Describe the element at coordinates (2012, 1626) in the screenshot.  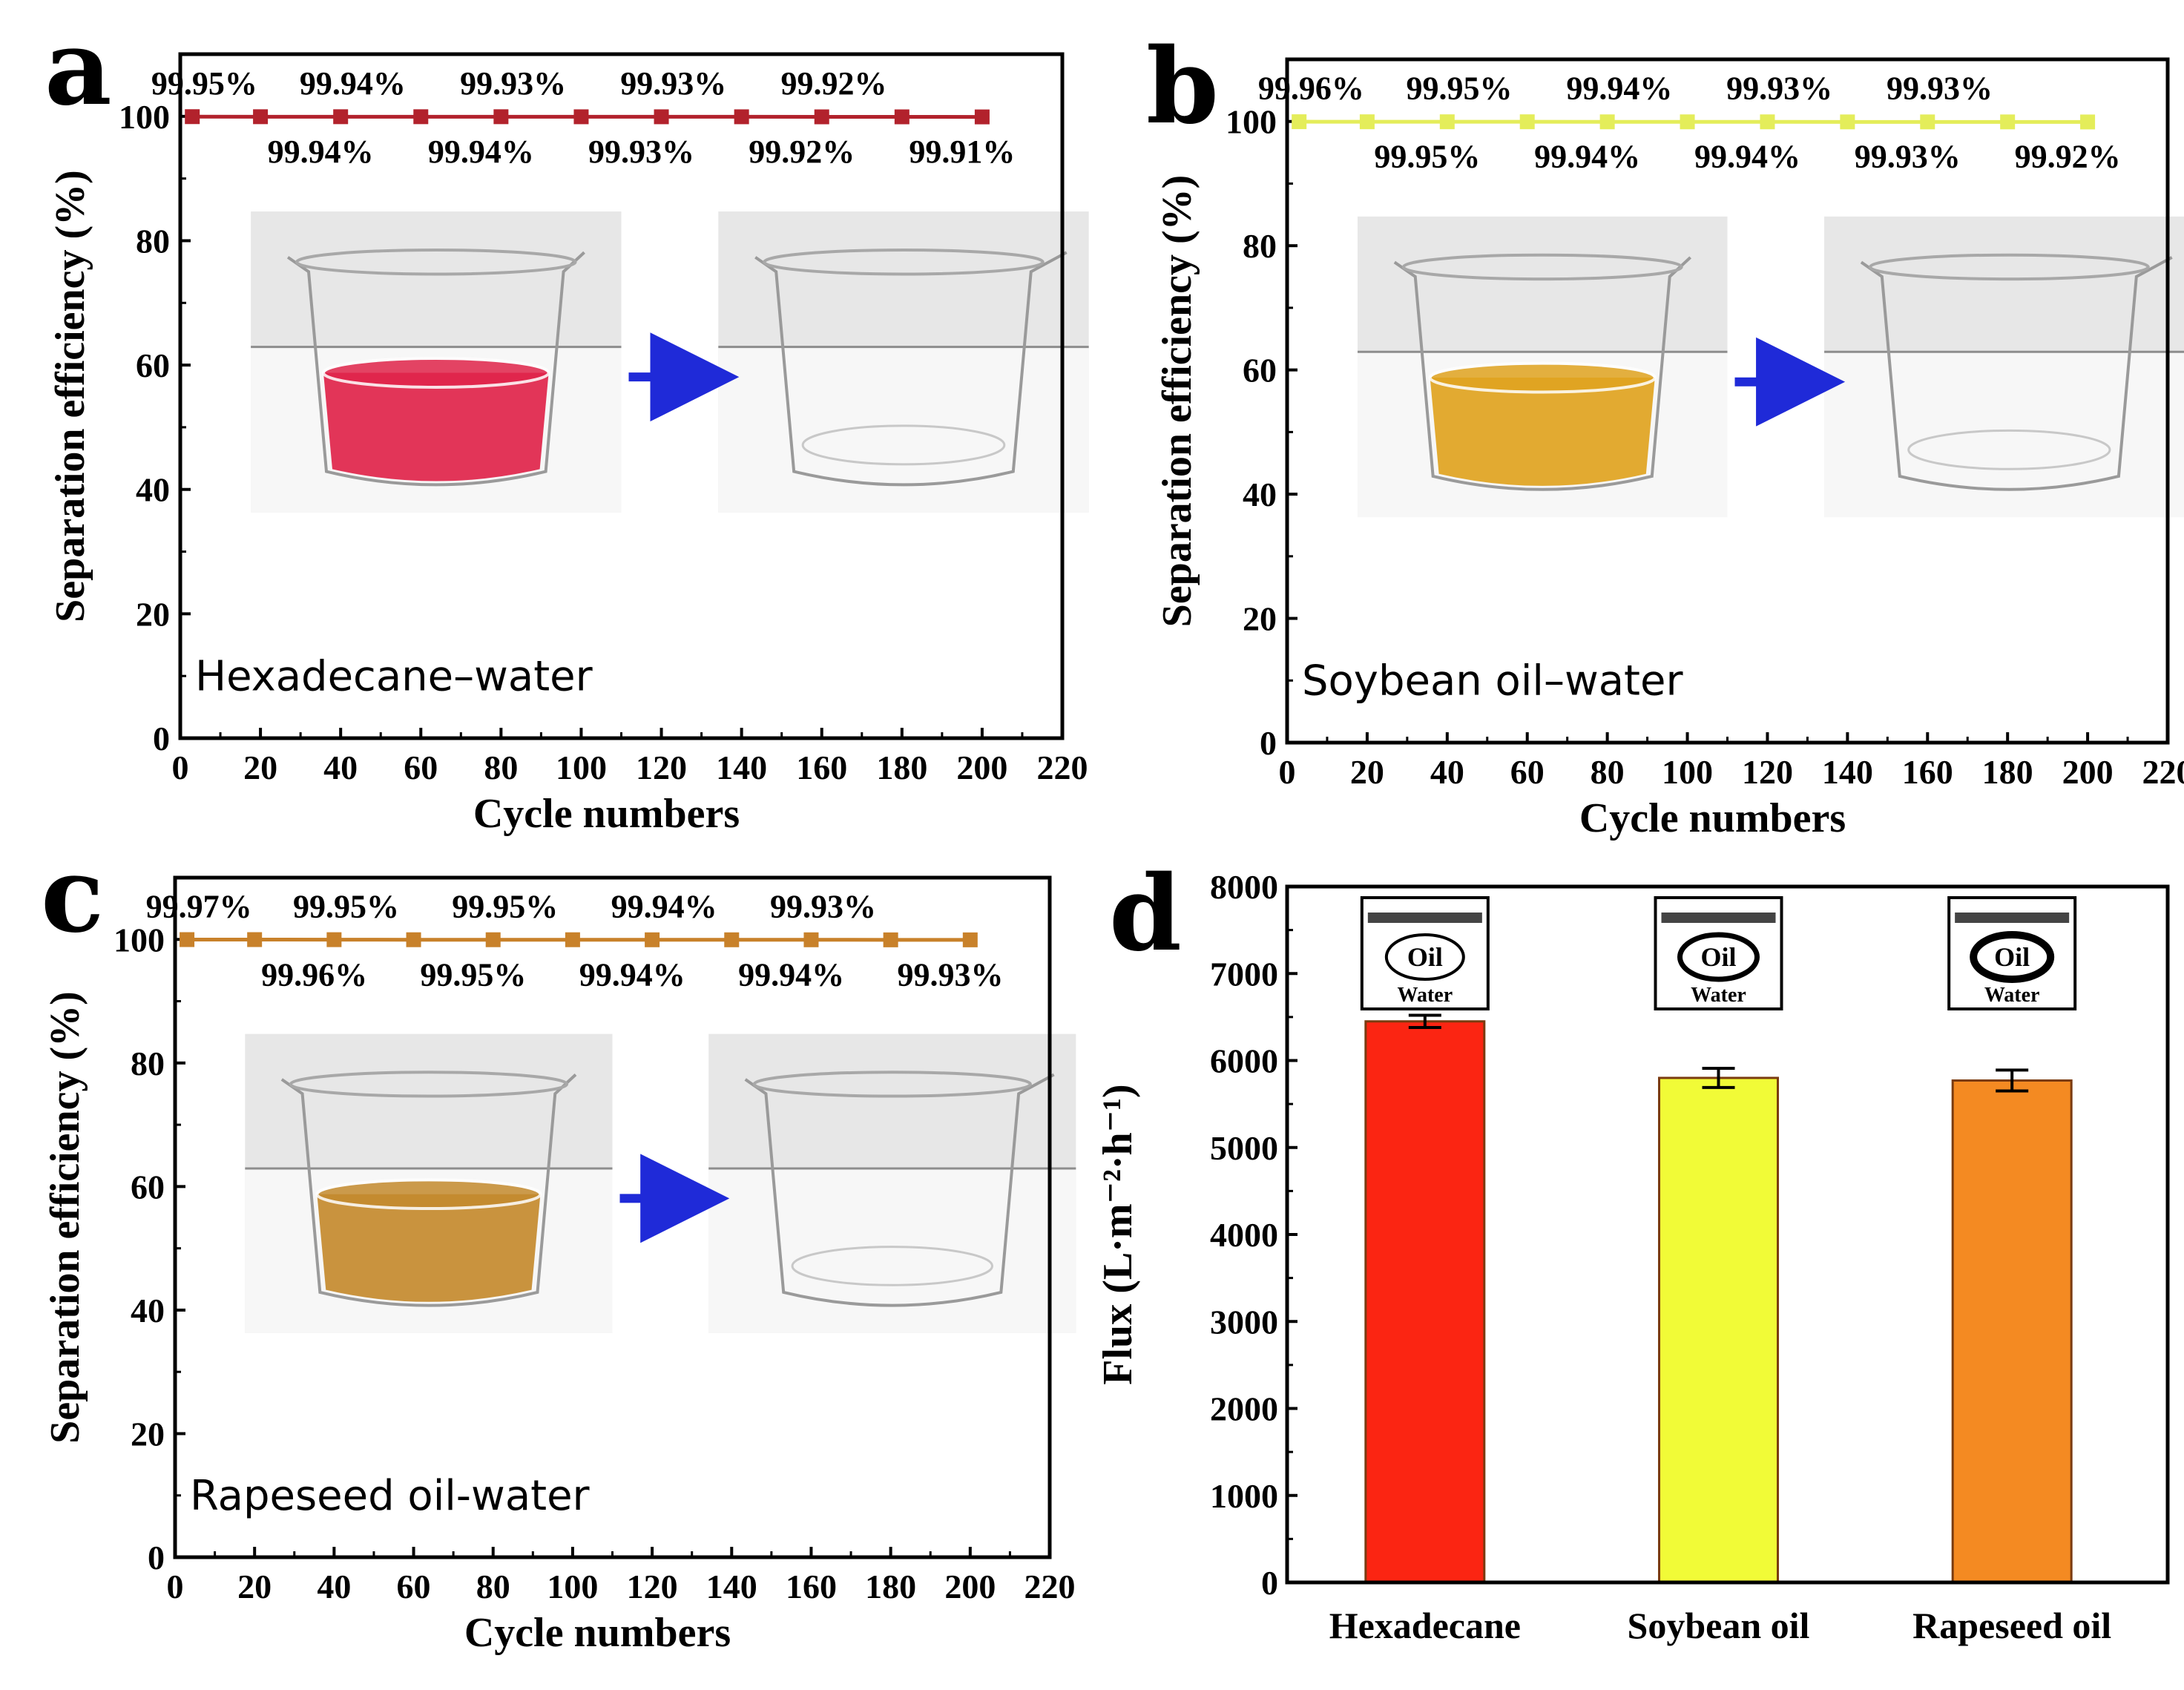
I see `category-label: Rapeseed oil` at that location.